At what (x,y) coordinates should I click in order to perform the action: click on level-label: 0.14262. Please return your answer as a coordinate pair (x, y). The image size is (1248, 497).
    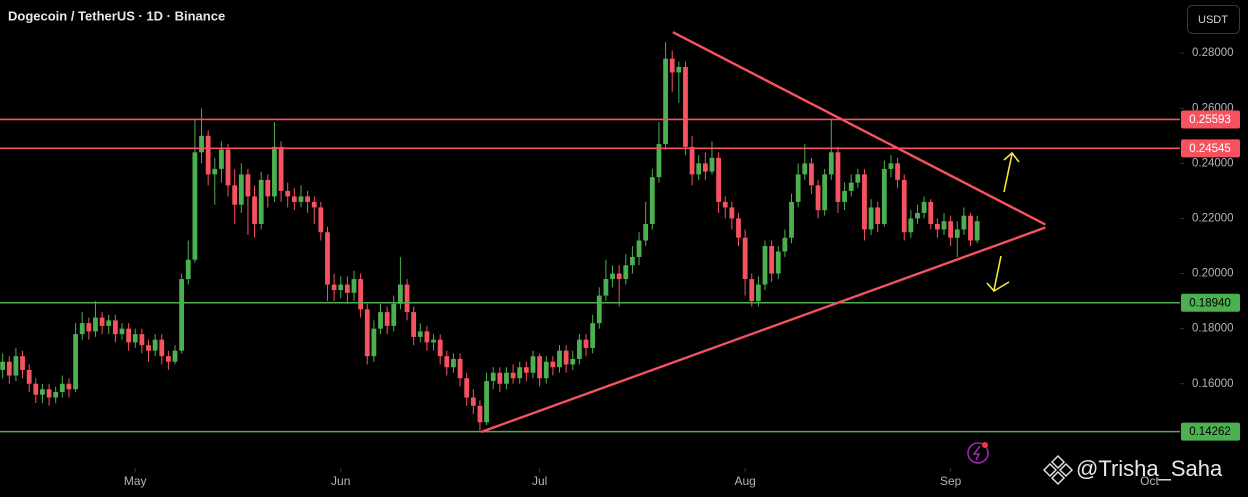
    Looking at the image, I should click on (1210, 432).